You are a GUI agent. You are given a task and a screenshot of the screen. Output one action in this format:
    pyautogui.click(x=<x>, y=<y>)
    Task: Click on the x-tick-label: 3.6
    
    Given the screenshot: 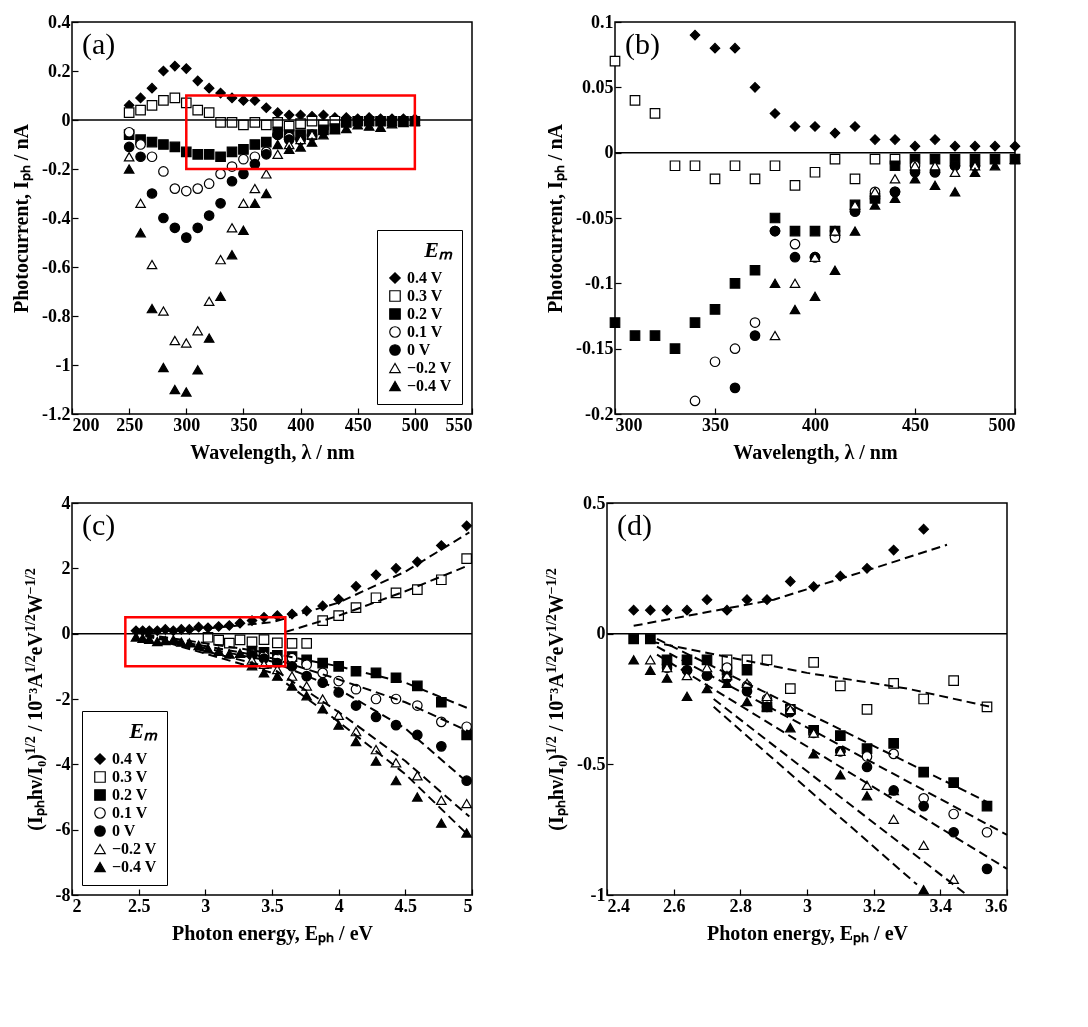 What is the action you would take?
    pyautogui.click(x=996, y=905)
    